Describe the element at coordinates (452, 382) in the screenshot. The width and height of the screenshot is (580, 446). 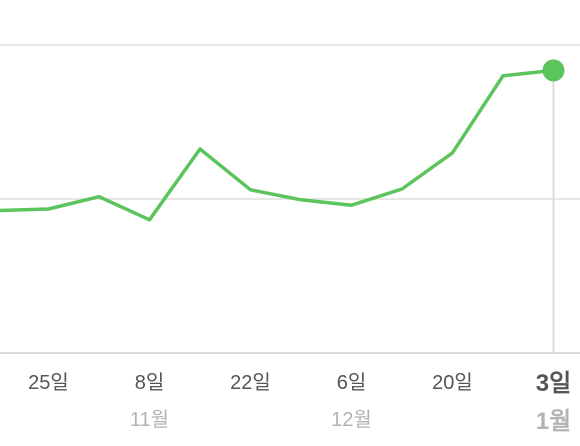
I see `x-tick-label: 20일` at that location.